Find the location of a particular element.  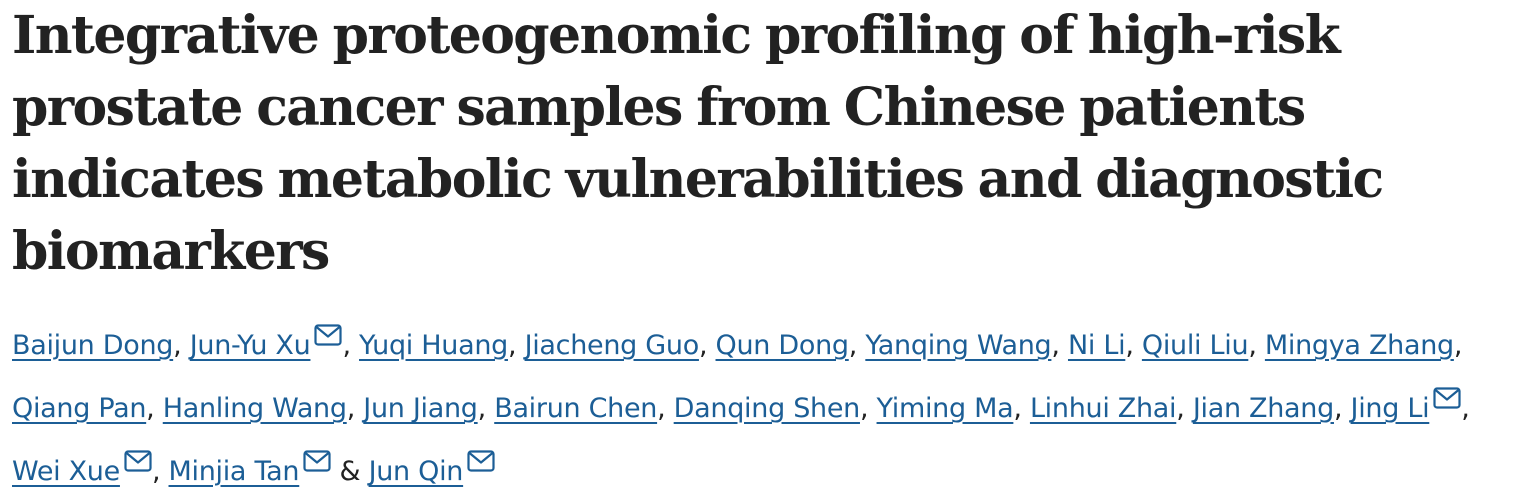

author-link: Yuqi Huang is located at coordinates (433, 345).